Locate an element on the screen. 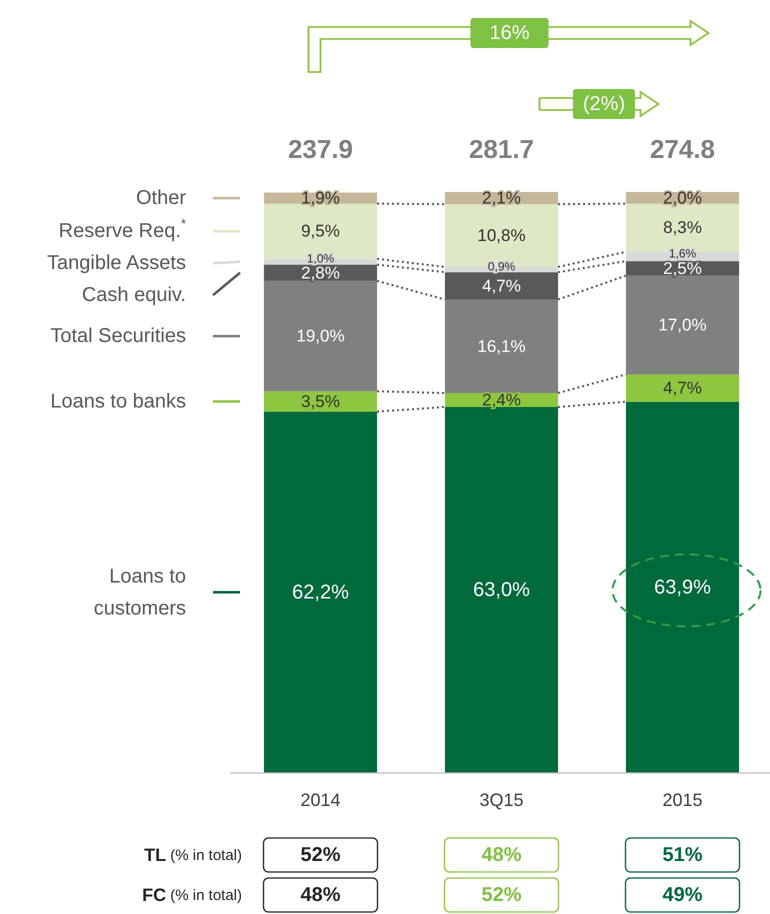 The height and width of the screenshot is (914, 770). legend-label: Total Securities is located at coordinates (118, 336).